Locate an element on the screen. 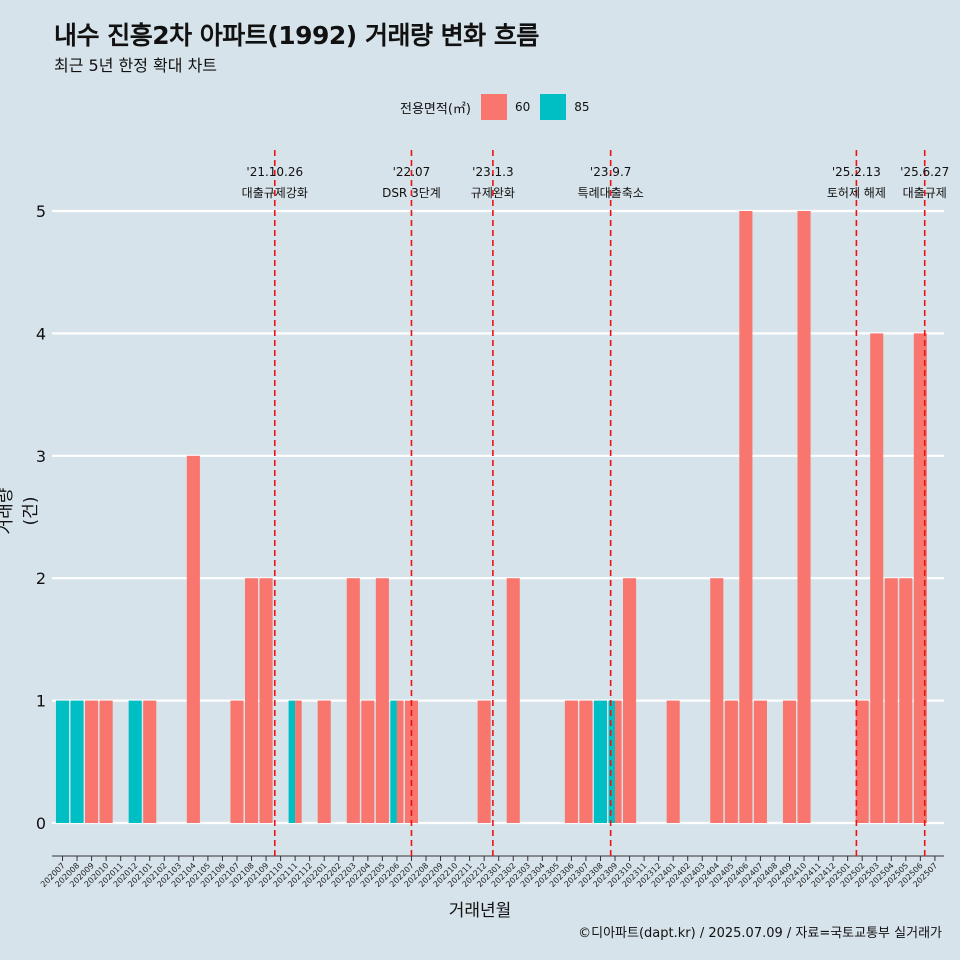 The image size is (960, 960). y-tick-label-1: 1 is located at coordinates (41, 701).